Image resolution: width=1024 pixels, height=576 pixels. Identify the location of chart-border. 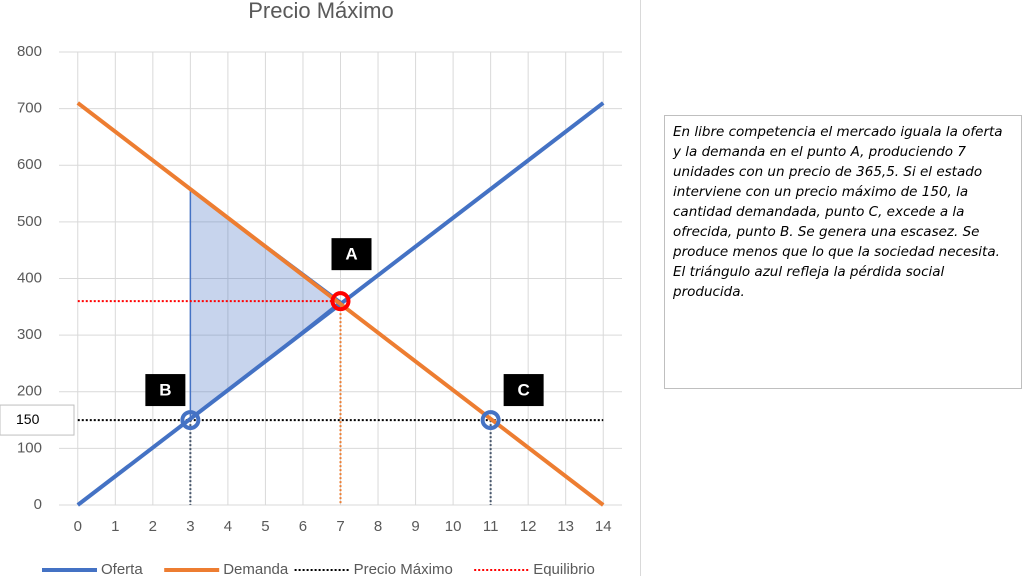
(640, 288).